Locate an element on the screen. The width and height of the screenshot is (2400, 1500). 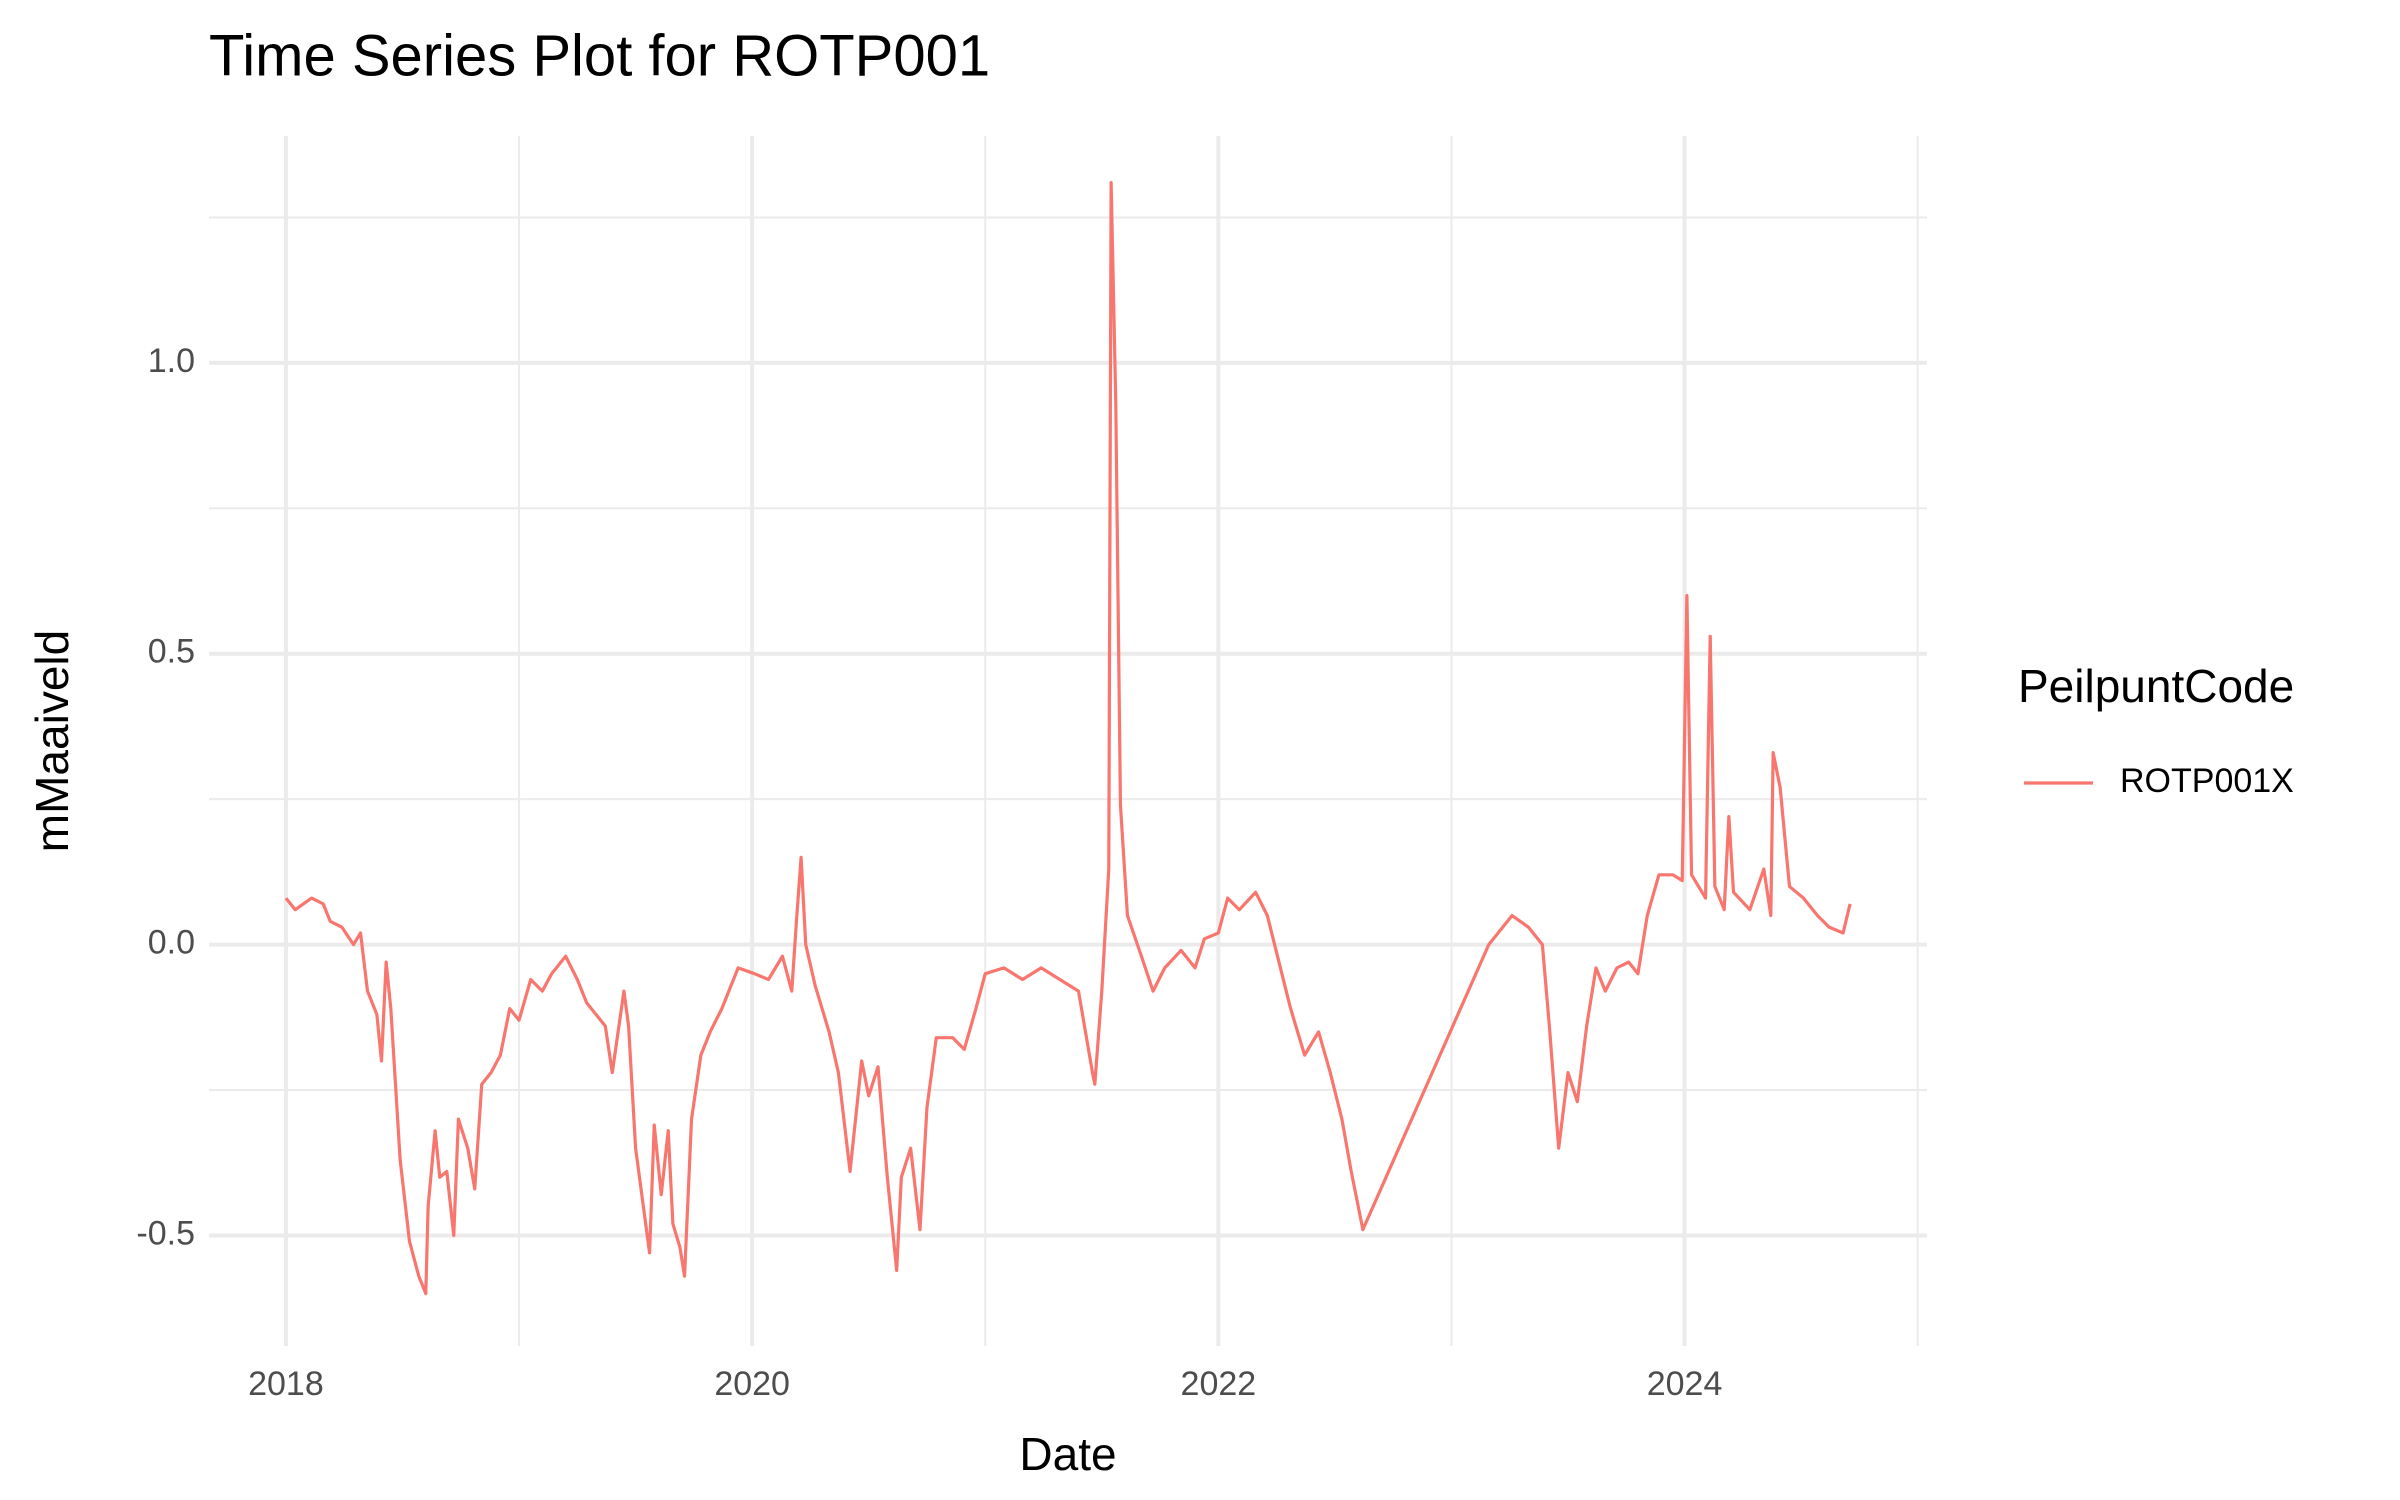
x-tick-label: 2024 is located at coordinates (1685, 1384).